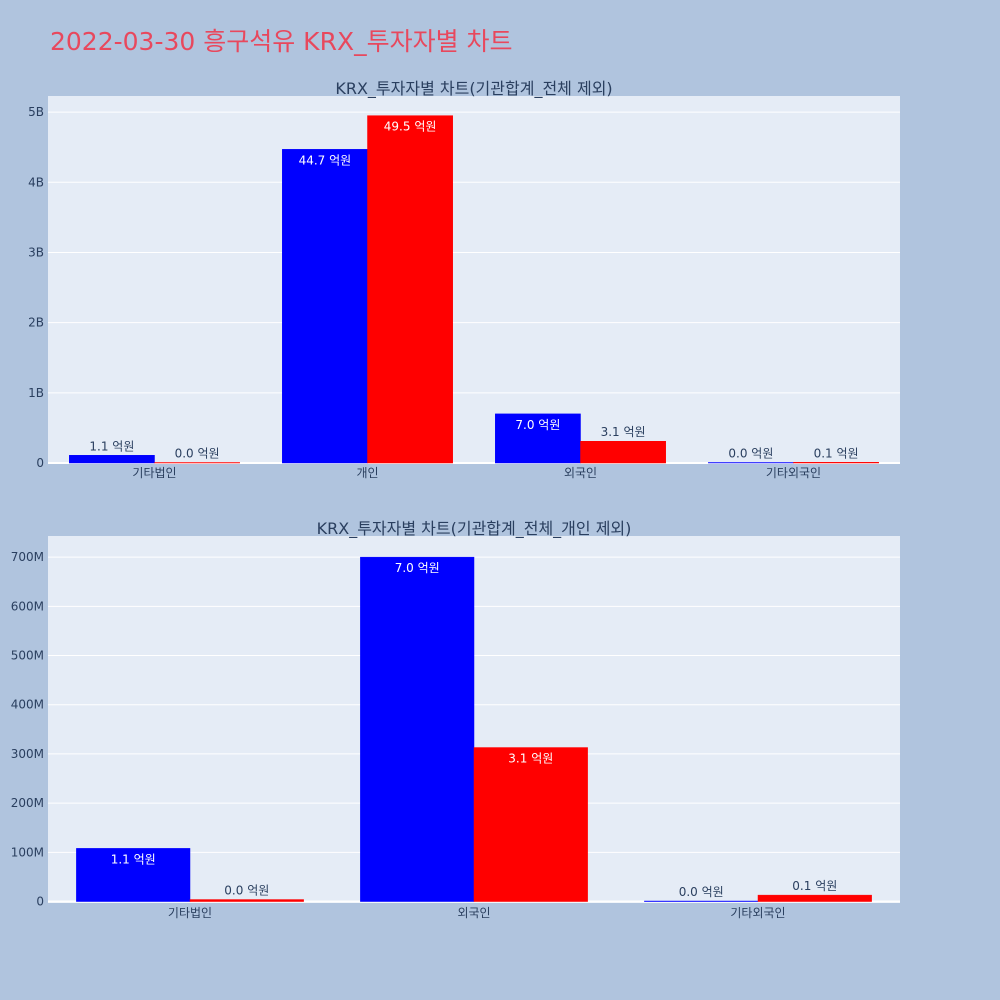 The image size is (1000, 1000). Describe the element at coordinates (36, 323) in the screenshot. I see `y-tick-label: 2B` at that location.